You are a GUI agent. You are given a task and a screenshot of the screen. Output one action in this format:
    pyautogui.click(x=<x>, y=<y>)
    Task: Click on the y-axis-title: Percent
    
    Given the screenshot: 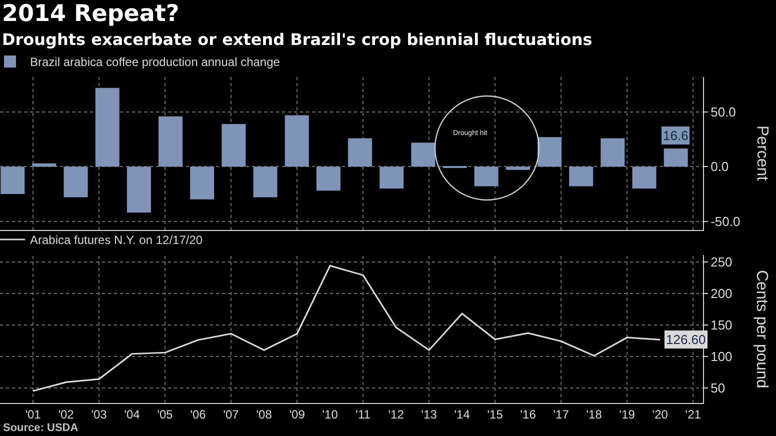 What is the action you would take?
    pyautogui.click(x=762, y=154)
    